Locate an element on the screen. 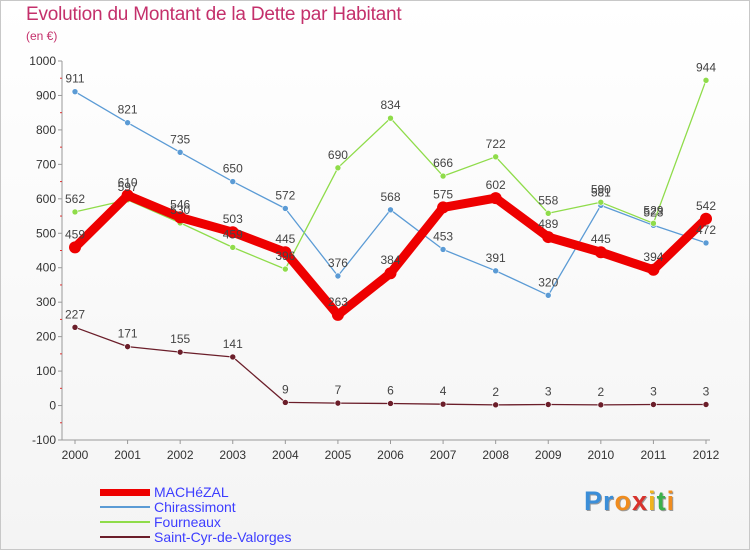 This screenshot has width=750, height=550. data-label: 529 is located at coordinates (653, 210).